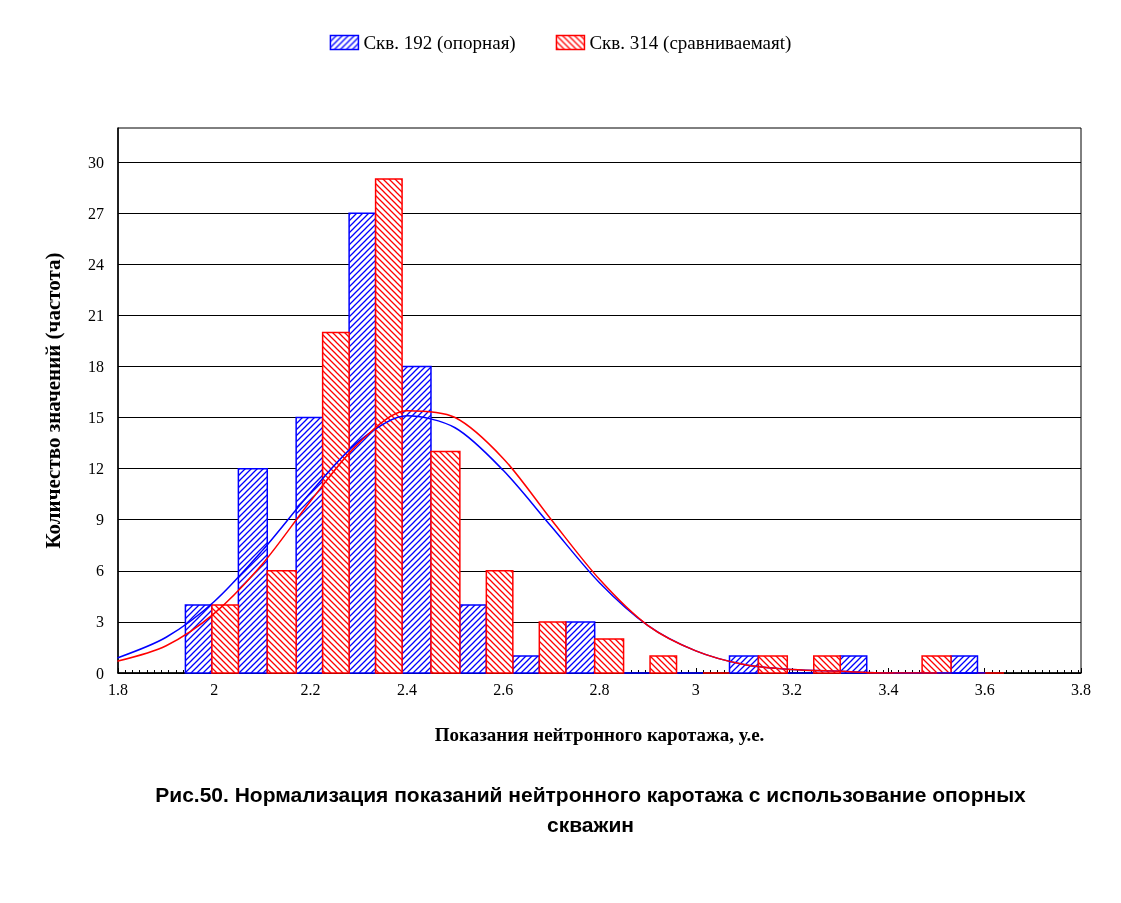  I want to click on x-tick-label: 2.8, so click(599, 689).